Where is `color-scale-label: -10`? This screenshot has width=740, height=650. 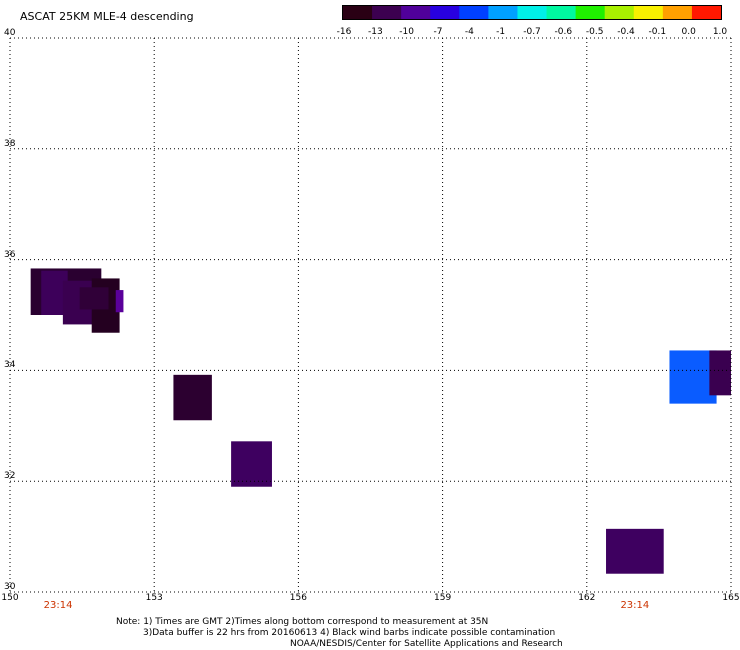
color-scale-label: -10 is located at coordinates (407, 32).